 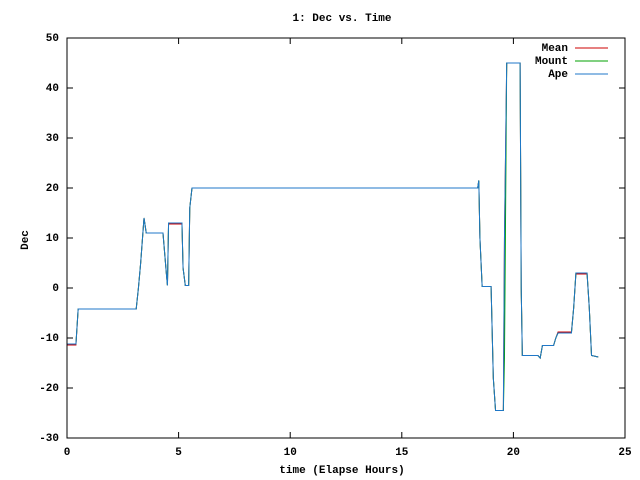 I want to click on y-axis-label: Dec, so click(x=26, y=240).